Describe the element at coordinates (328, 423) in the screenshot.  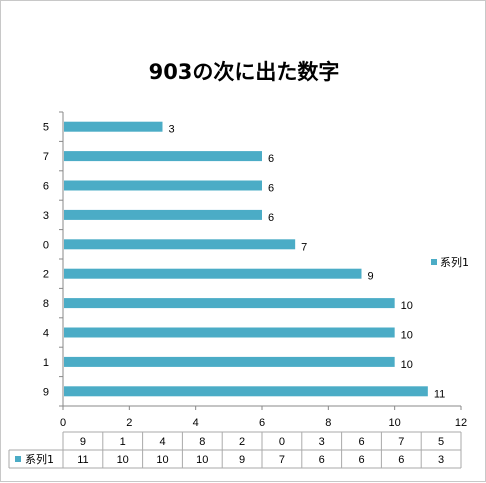
I see `x-tick-label: 8` at that location.